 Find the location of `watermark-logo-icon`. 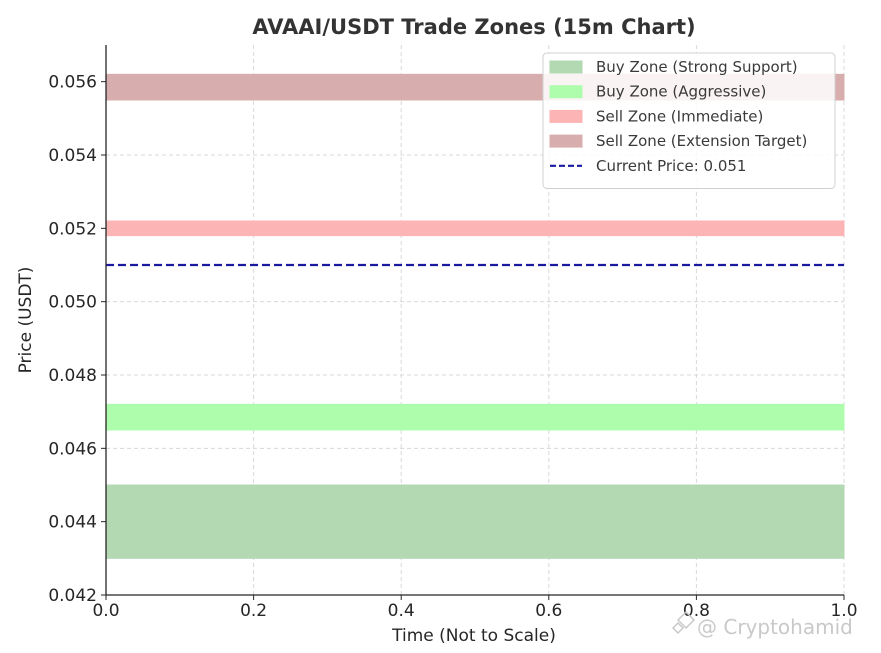

watermark-logo-icon is located at coordinates (683, 622).